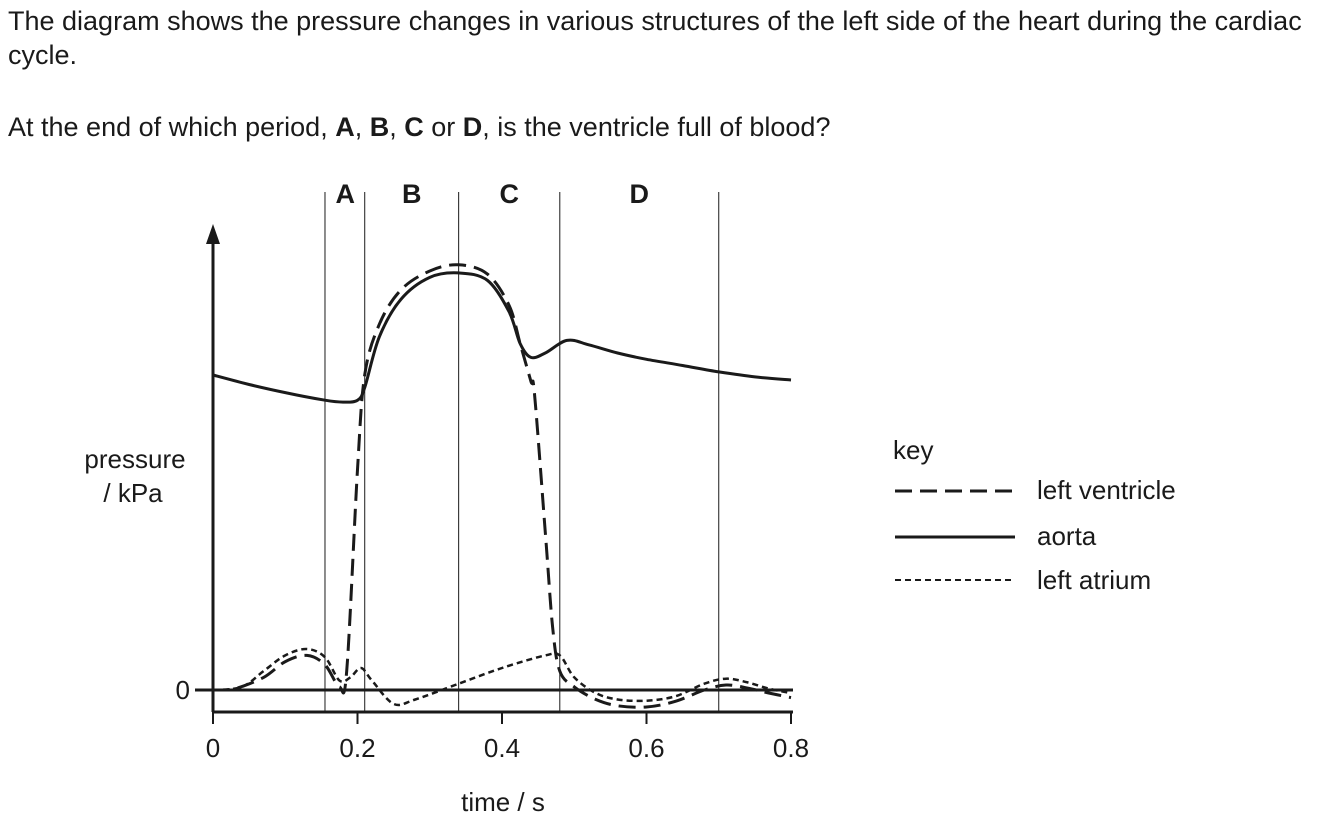 The width and height of the screenshot is (1336, 827). What do you see at coordinates (345, 127) in the screenshot?
I see `option-a-label: A` at bounding box center [345, 127].